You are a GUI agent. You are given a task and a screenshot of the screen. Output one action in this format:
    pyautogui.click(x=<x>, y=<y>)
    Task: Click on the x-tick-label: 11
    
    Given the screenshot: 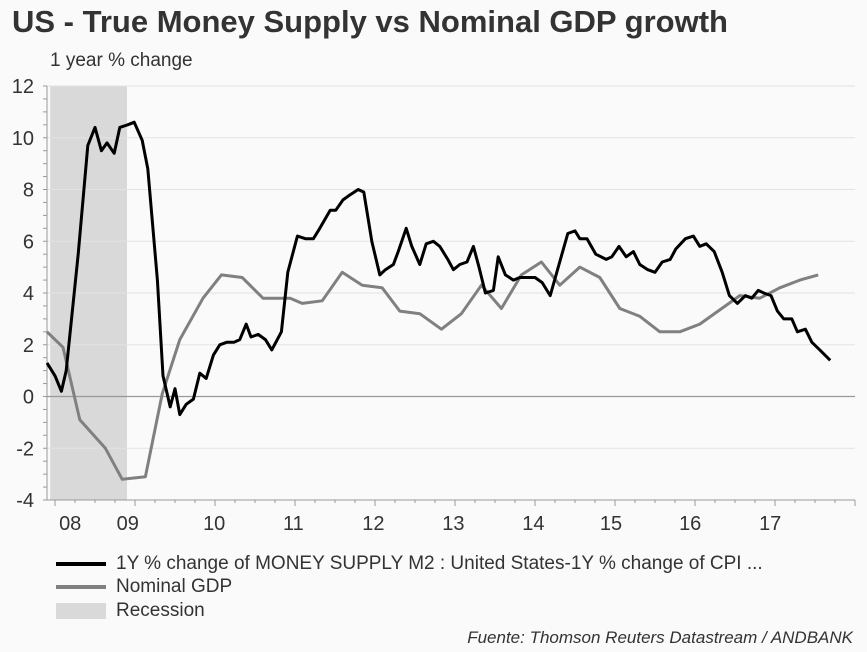 What is the action you would take?
    pyautogui.click(x=293, y=524)
    